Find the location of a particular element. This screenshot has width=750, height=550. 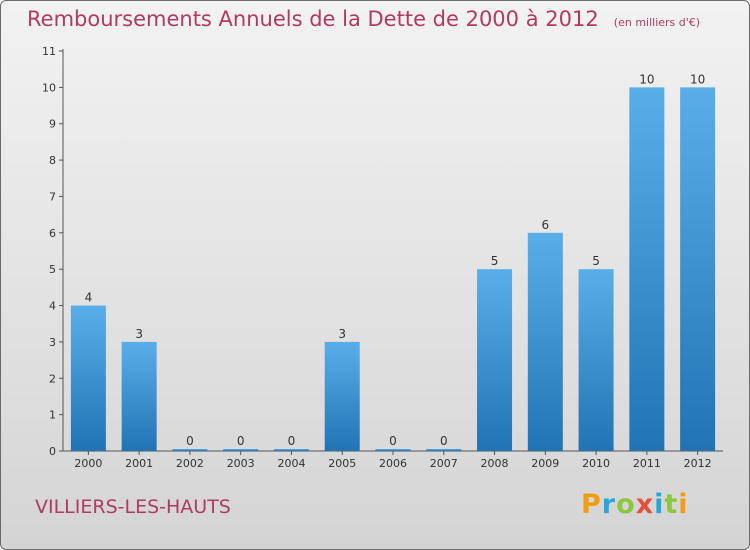

y-tick-label: 6 is located at coordinates (52, 233).